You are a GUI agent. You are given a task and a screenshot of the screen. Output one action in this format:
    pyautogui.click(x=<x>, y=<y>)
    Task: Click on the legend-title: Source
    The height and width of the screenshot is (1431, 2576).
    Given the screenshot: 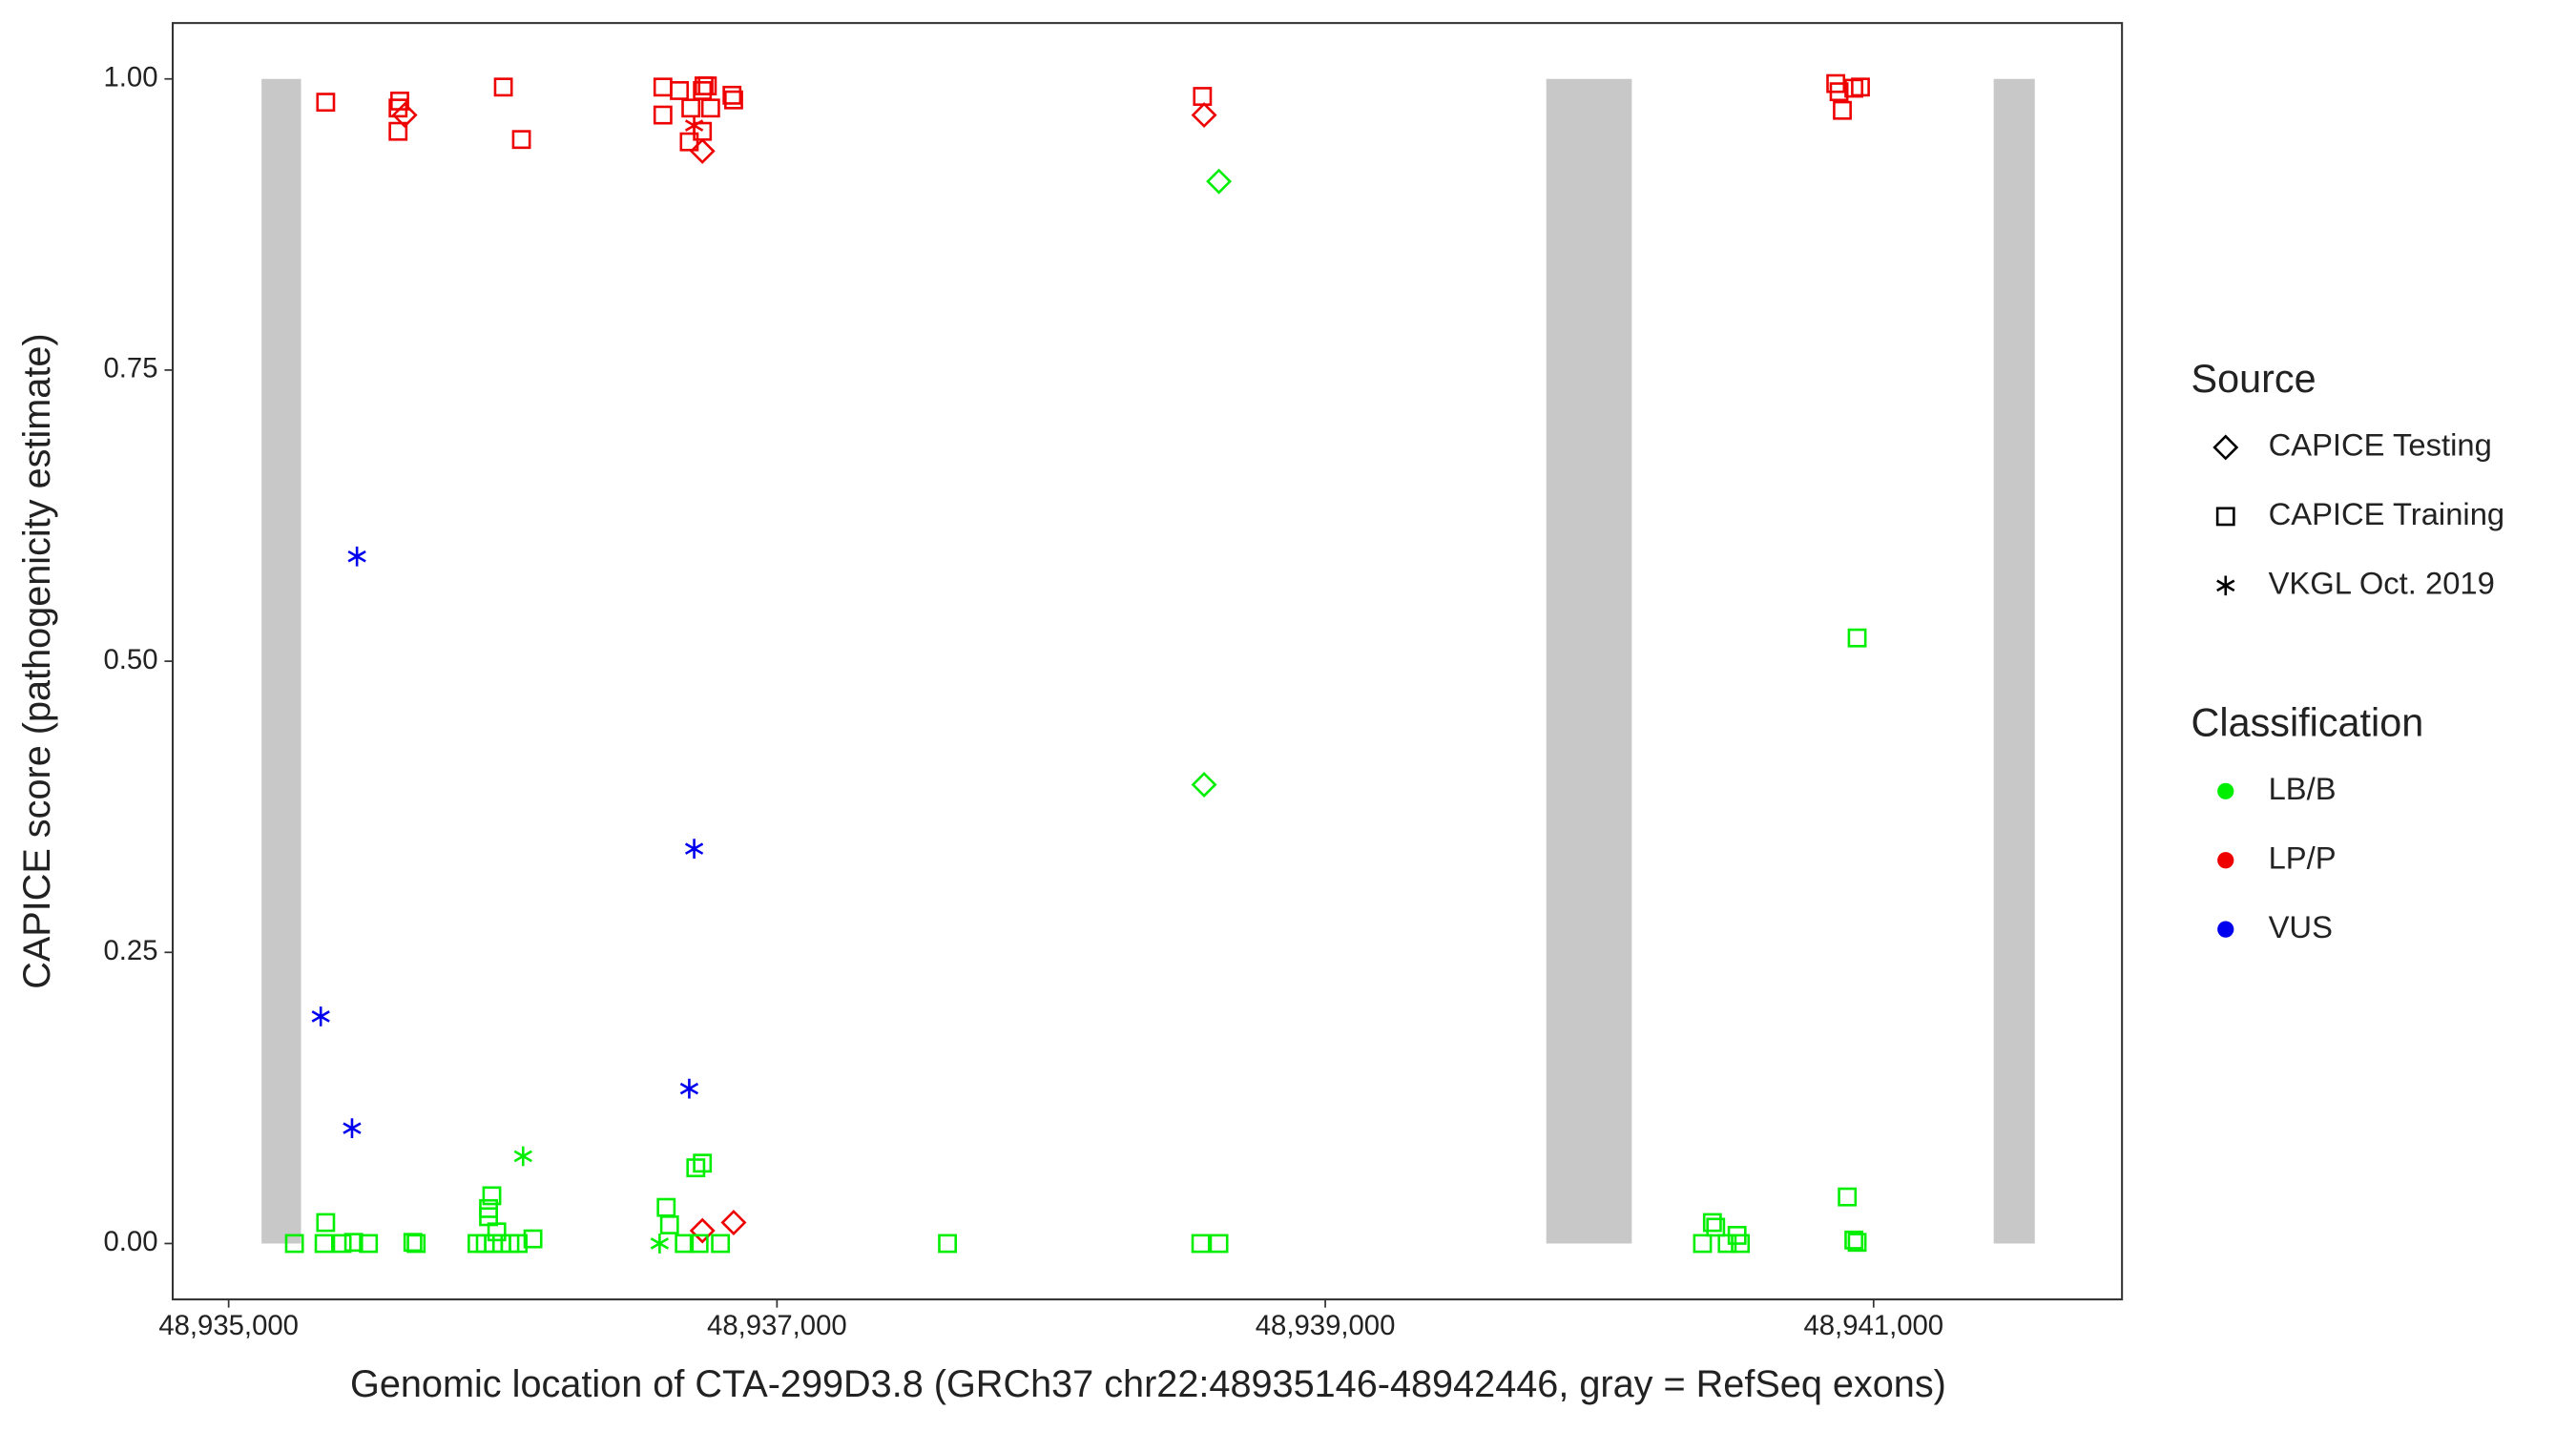 What is the action you would take?
    pyautogui.click(x=2254, y=379)
    